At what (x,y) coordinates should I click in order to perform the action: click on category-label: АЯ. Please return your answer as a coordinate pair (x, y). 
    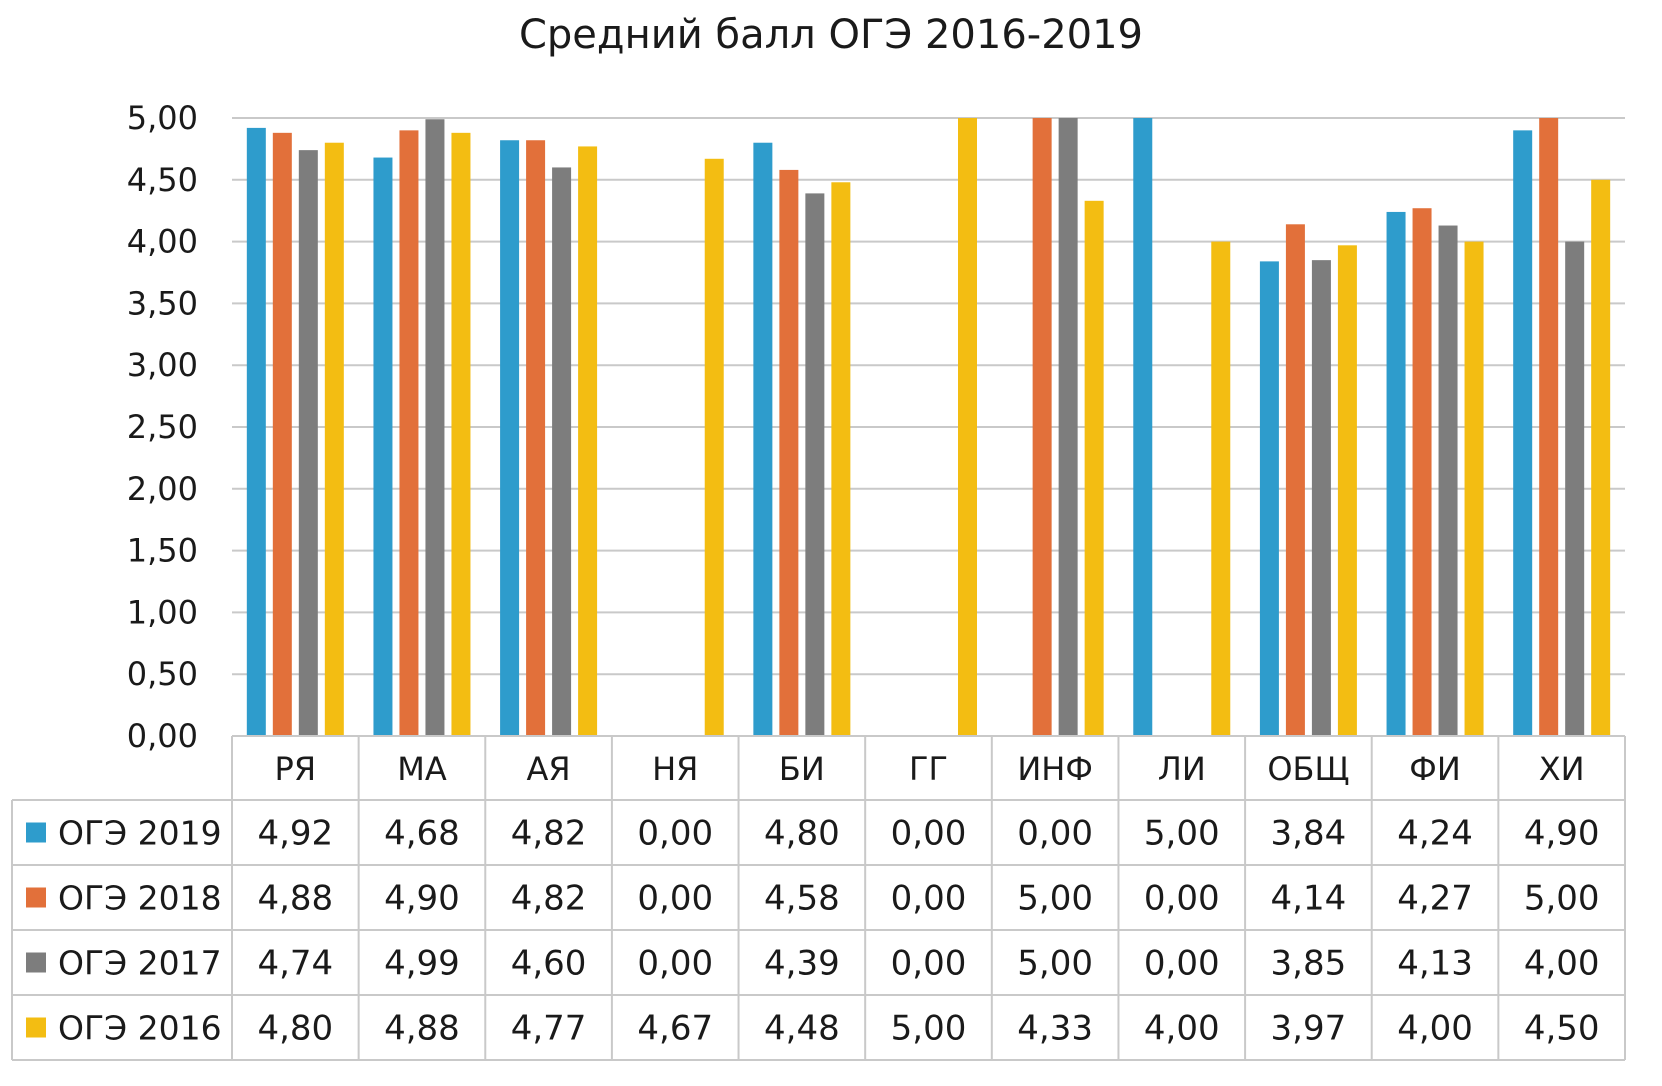
    Looking at the image, I should click on (549, 769).